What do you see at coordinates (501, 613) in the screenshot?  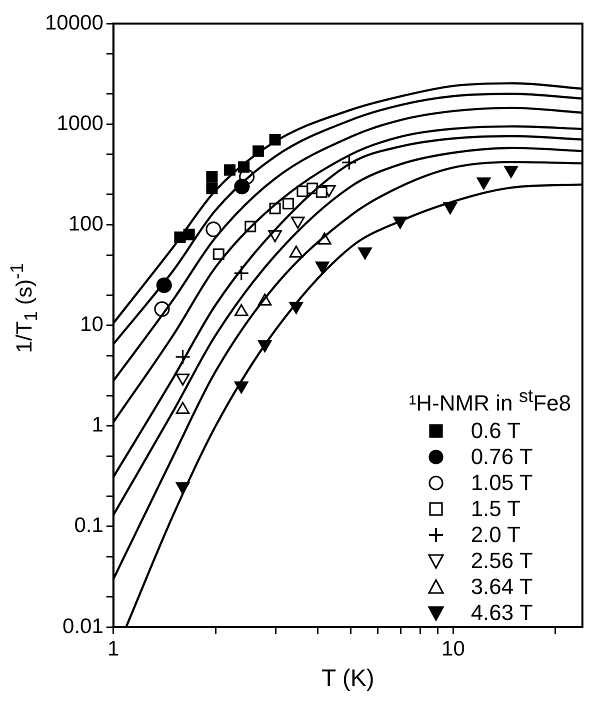 I see `legend-label: 4.63 T` at bounding box center [501, 613].